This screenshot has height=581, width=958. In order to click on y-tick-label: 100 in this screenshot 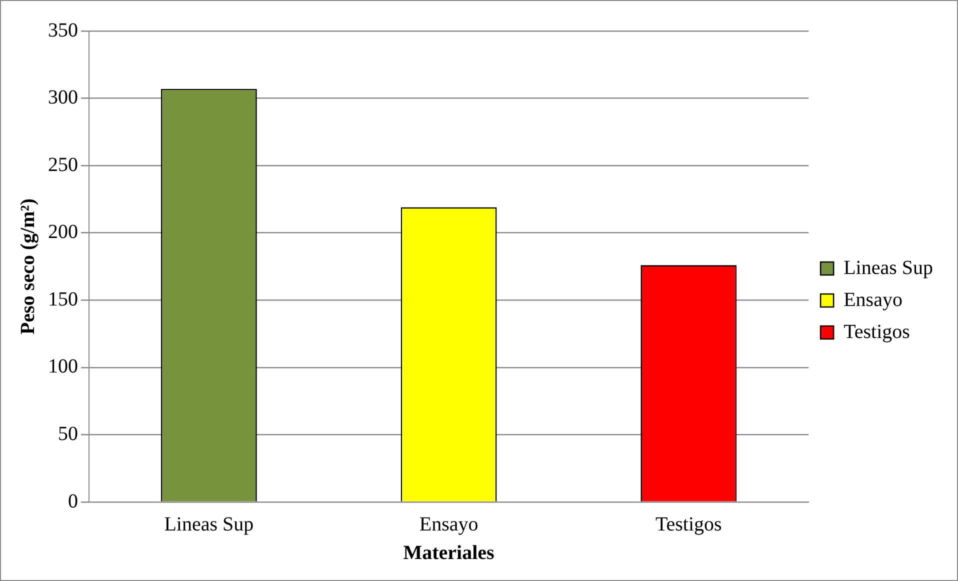, I will do `click(63, 367)`.